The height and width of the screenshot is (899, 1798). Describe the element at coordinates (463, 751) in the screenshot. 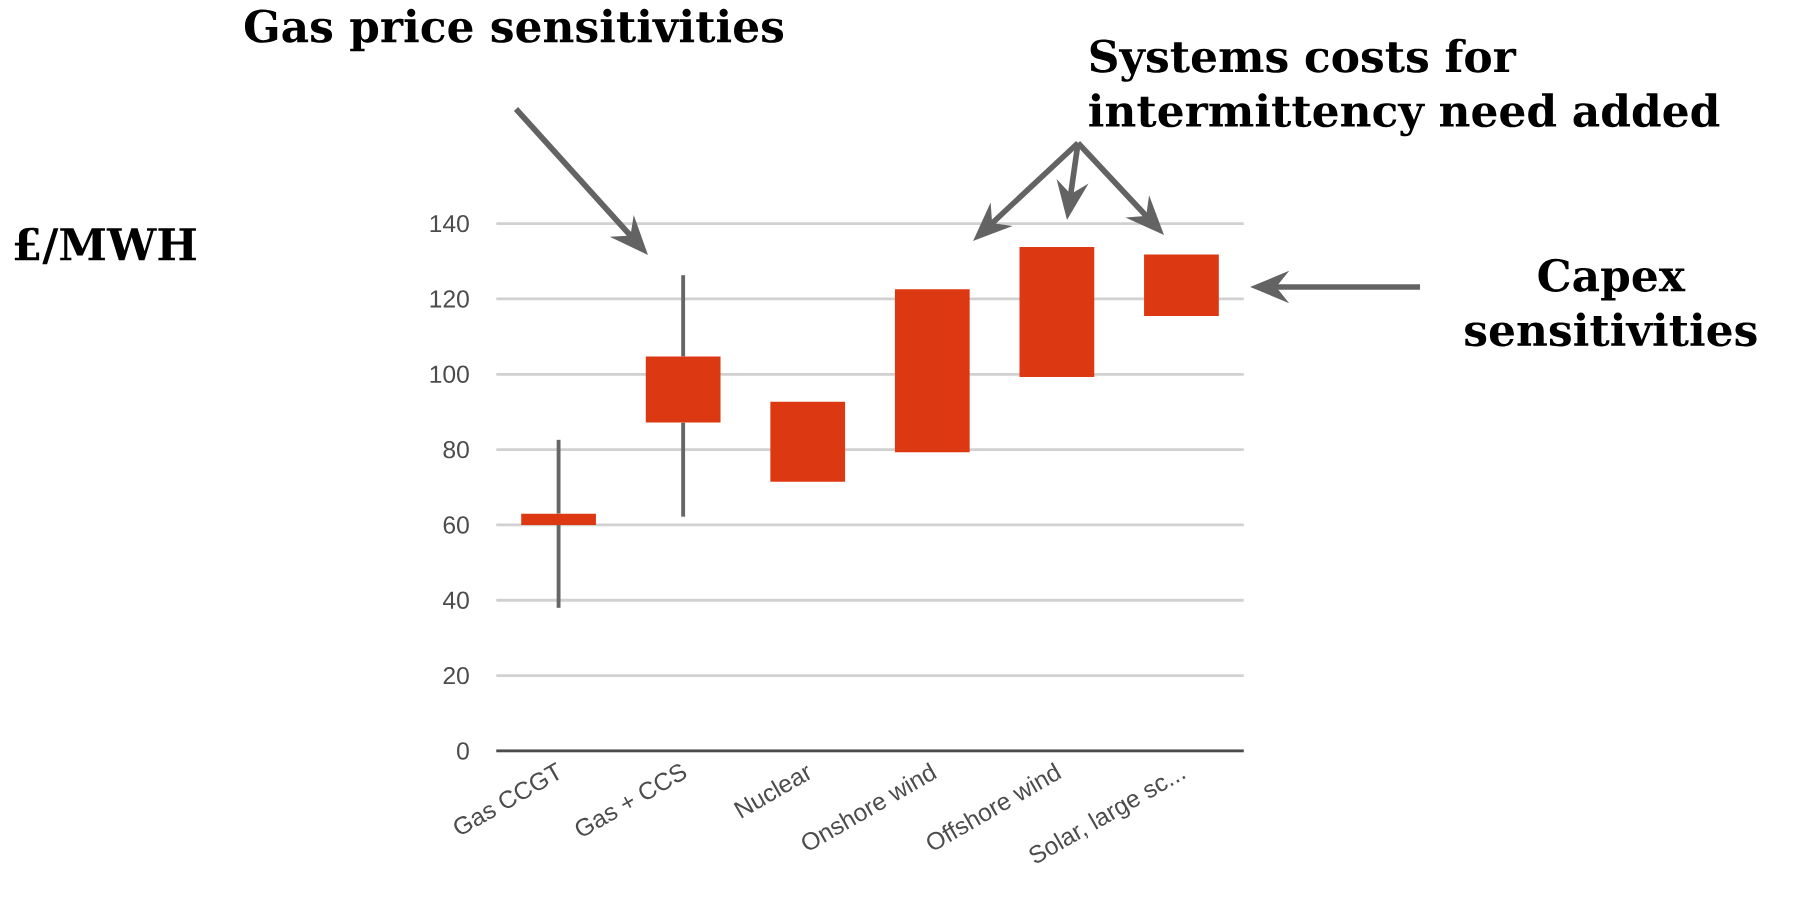

I see `y-tick-label: 0` at that location.